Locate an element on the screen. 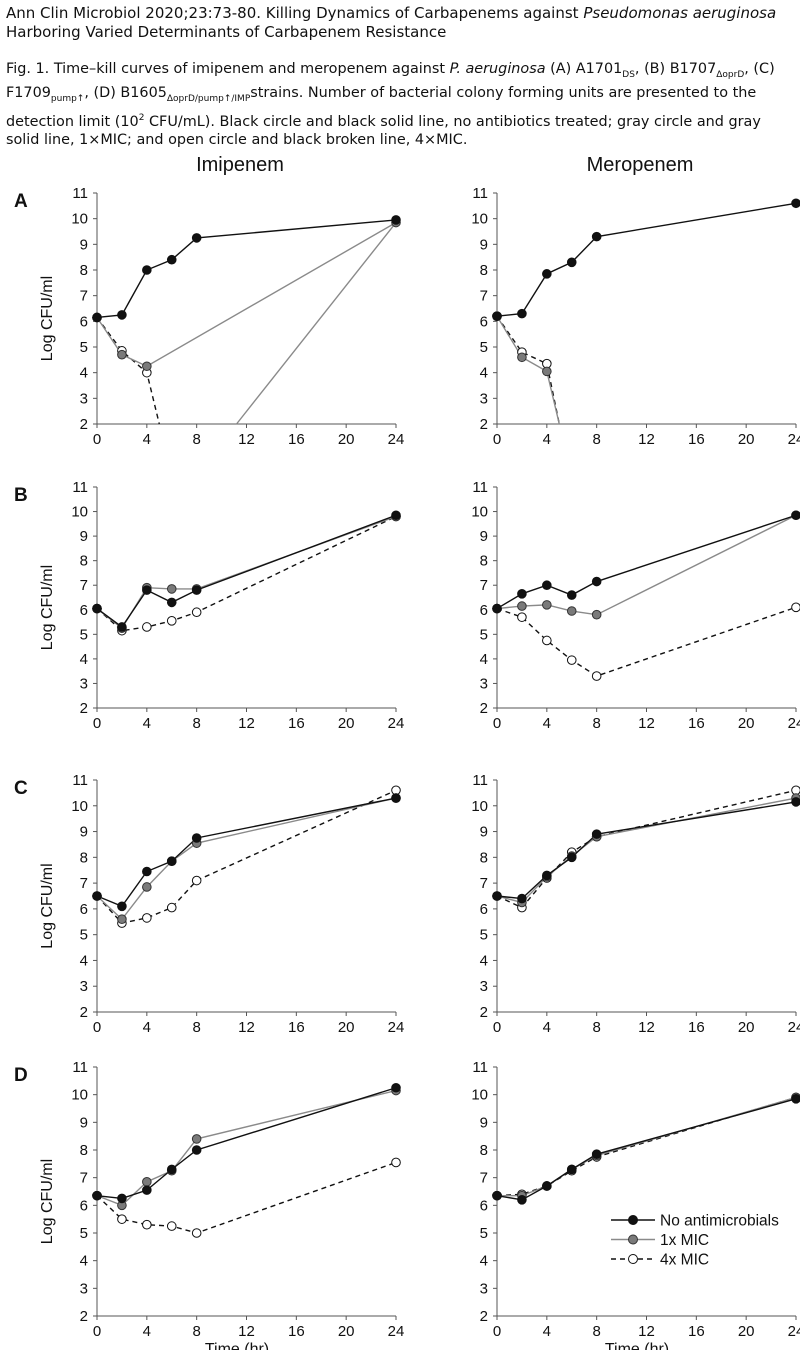 This screenshot has width=800, height=1350. caption-part5: , (D) B1605 is located at coordinates (125, 93).